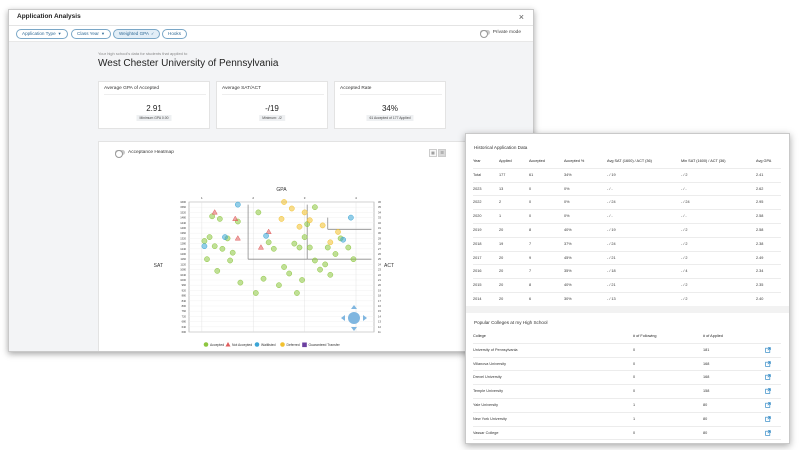 This screenshot has height=450, width=800. What do you see at coordinates (705, 404) in the screenshot?
I see `table-cell: 80` at bounding box center [705, 404].